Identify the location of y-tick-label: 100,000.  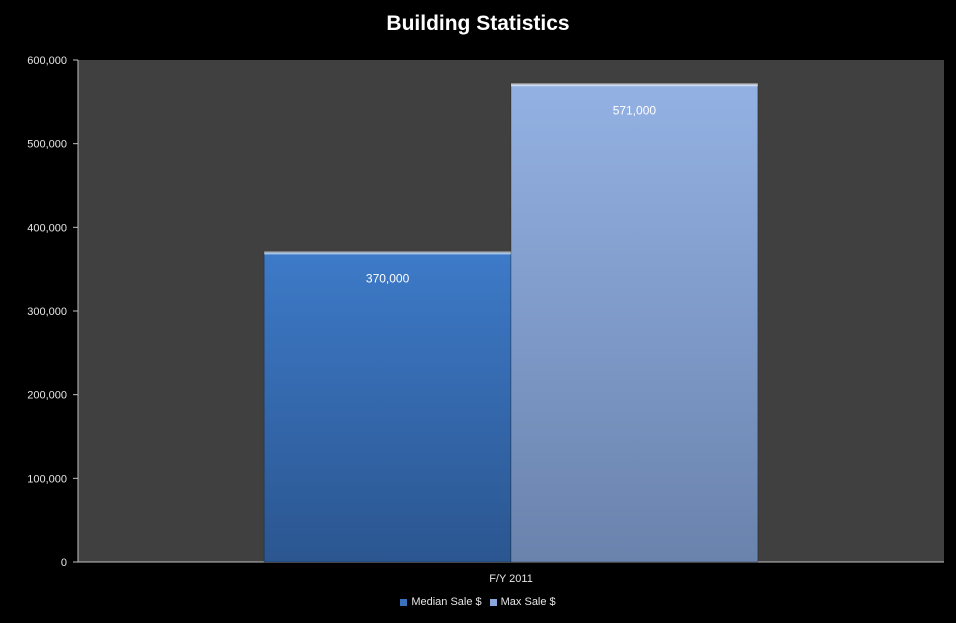
(47, 479).